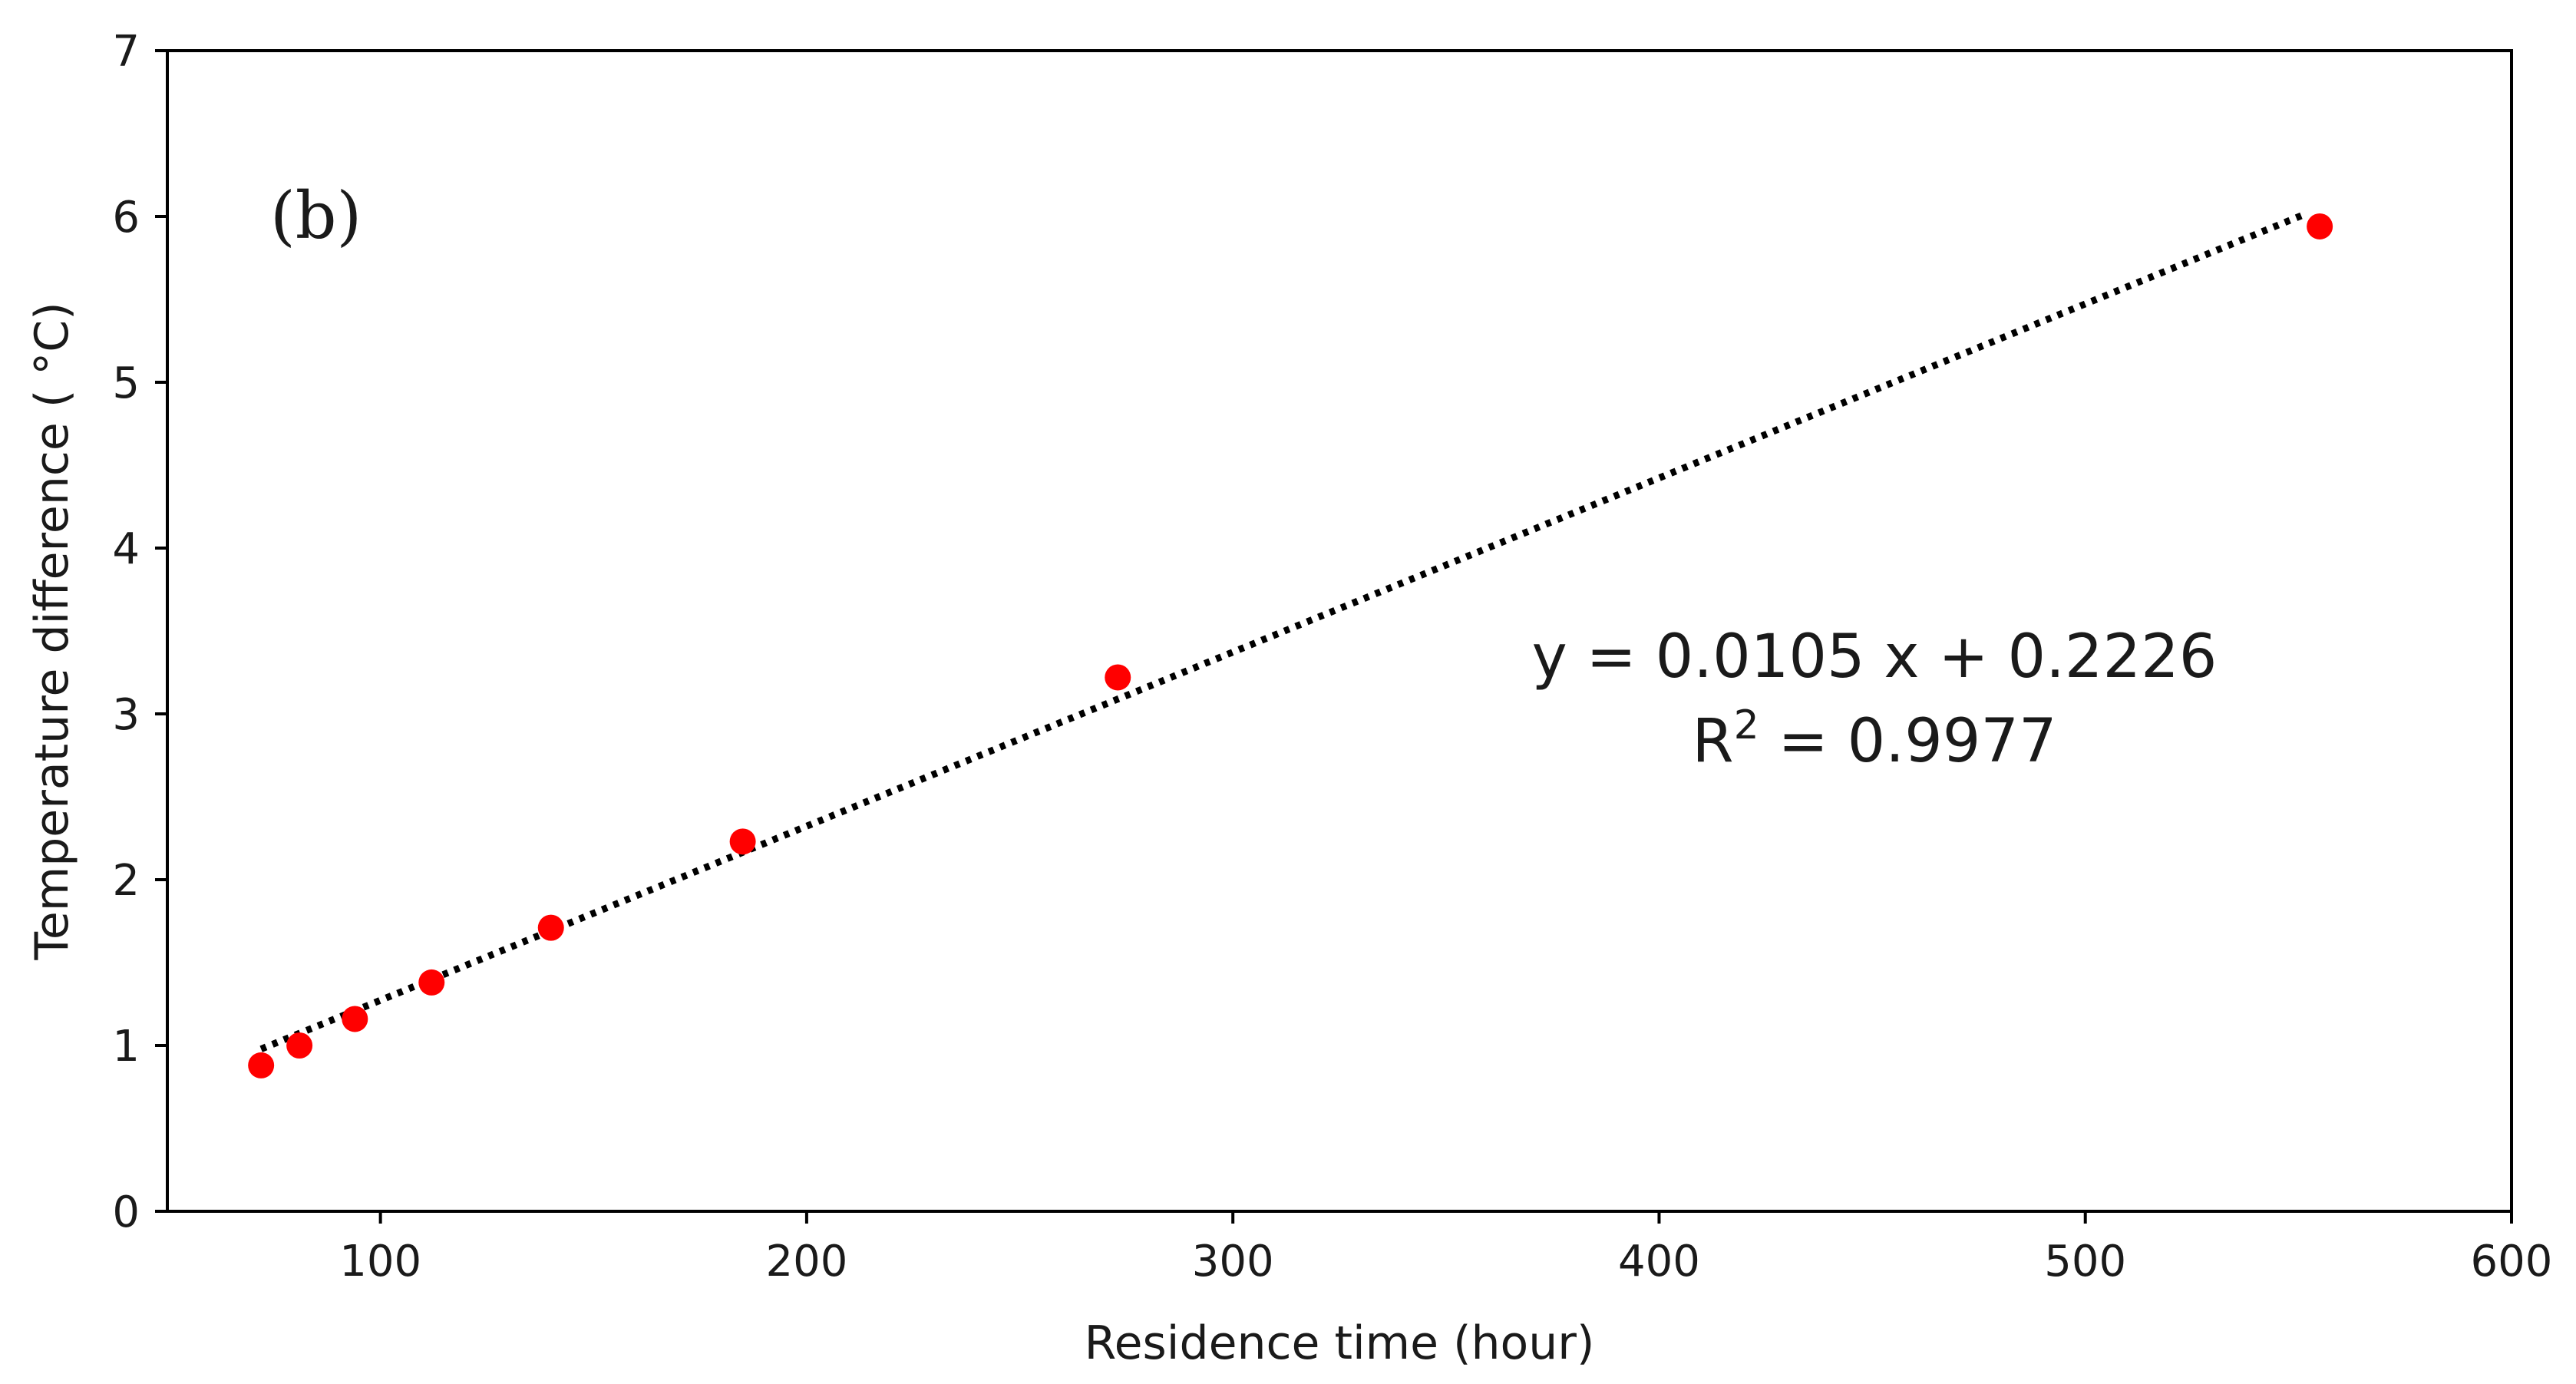 The width and height of the screenshot is (2576, 1384). Describe the element at coordinates (126, 218) in the screenshot. I see `y-tick-label: 6` at that location.